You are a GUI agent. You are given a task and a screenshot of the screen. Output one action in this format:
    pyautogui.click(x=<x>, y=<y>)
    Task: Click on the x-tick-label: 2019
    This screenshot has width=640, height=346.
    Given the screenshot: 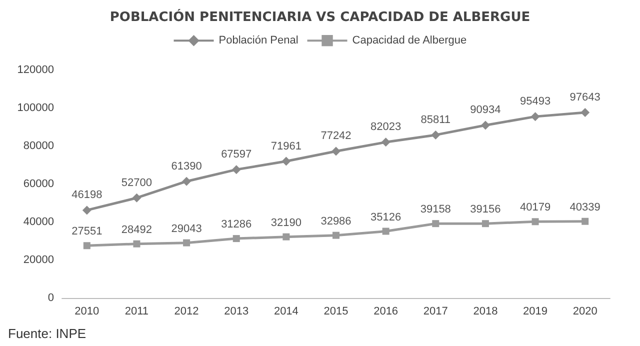 What is the action you would take?
    pyautogui.click(x=535, y=312)
    